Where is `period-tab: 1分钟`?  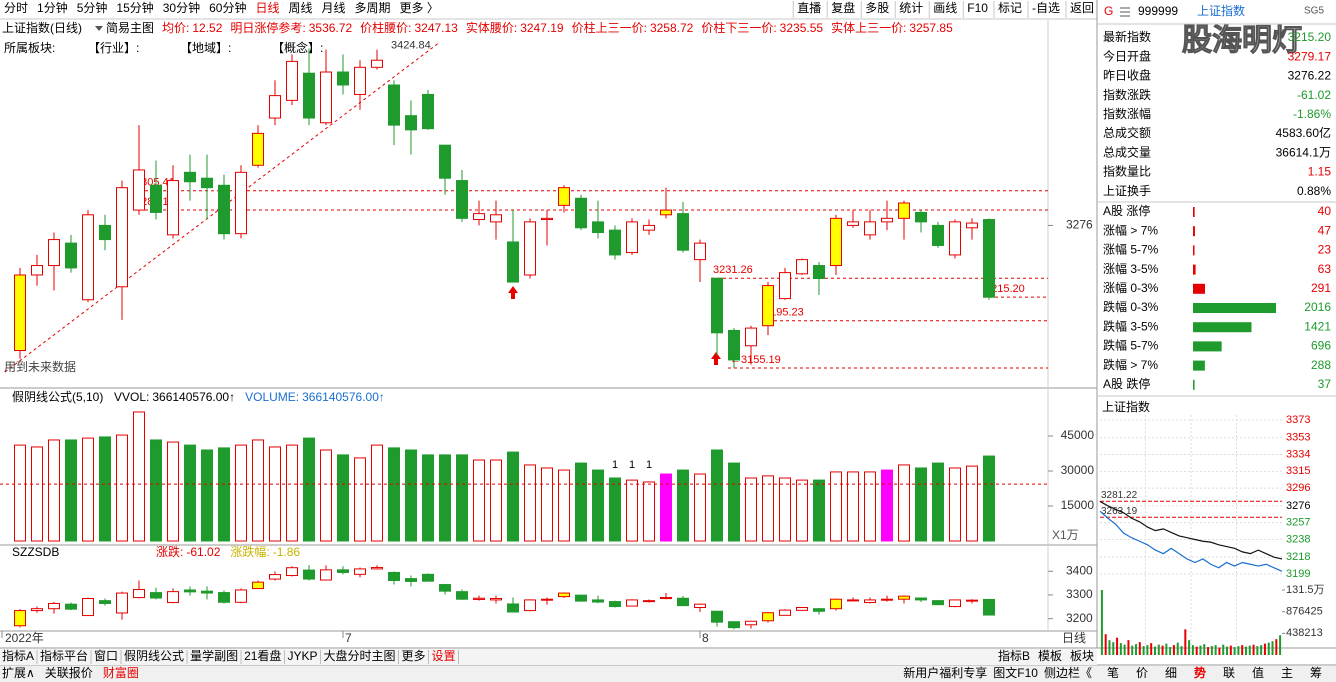 period-tab: 1分钟 is located at coordinates (52, 7).